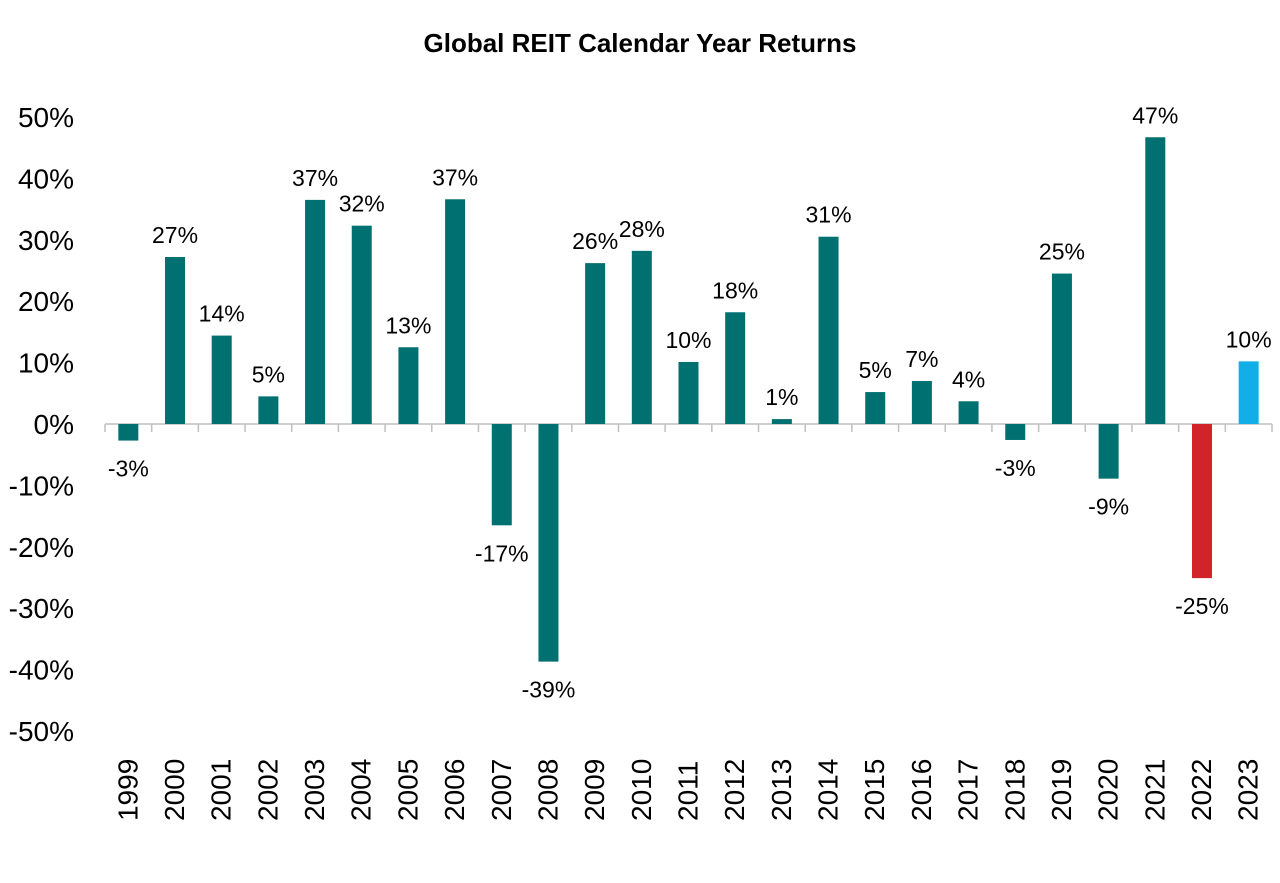 Image resolution: width=1280 pixels, height=883 pixels. What do you see at coordinates (128, 432) in the screenshot?
I see `bar-1999` at bounding box center [128, 432].